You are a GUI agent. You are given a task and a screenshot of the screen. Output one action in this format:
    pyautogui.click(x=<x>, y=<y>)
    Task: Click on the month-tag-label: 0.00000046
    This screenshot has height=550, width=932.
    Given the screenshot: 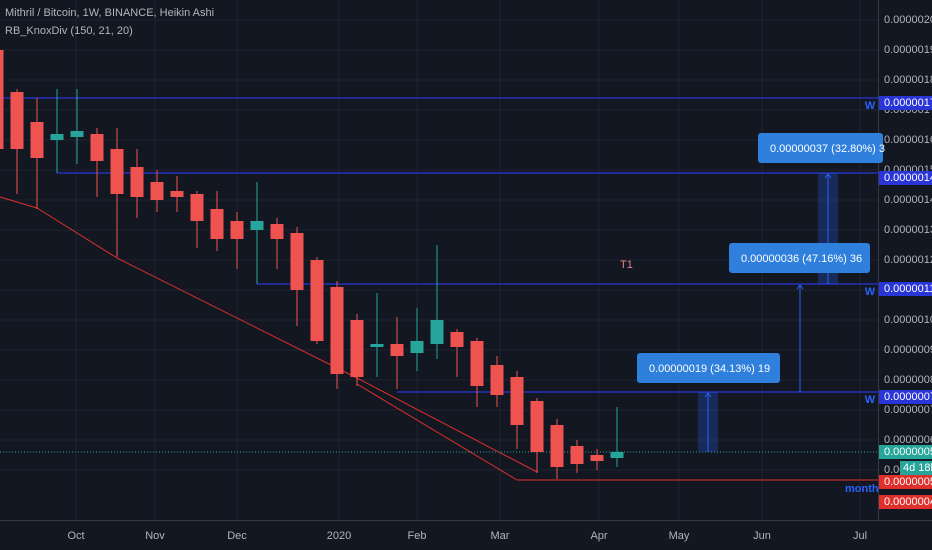 What is the action you would take?
    pyautogui.click(x=908, y=502)
    